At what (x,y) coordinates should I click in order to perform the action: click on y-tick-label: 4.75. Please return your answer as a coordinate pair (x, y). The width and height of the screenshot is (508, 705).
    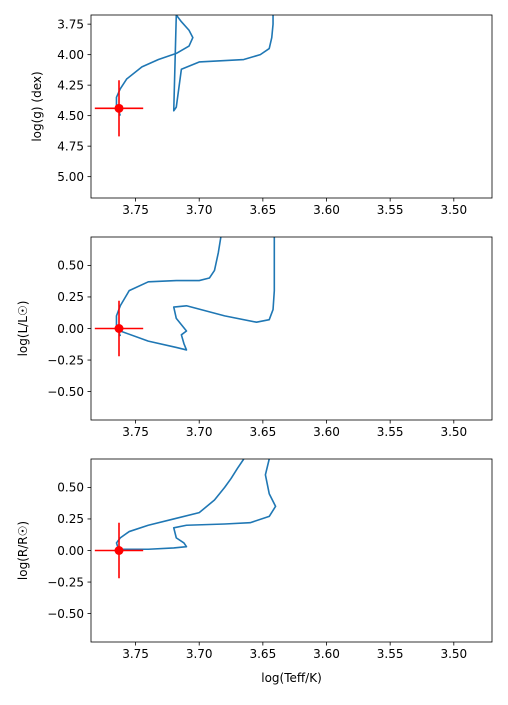
    Looking at the image, I should click on (70, 146).